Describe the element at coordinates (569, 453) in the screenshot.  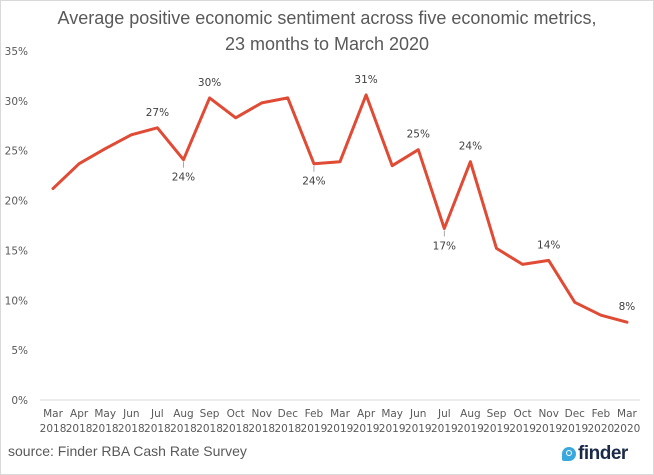
I see `search-drop-icon` at that location.